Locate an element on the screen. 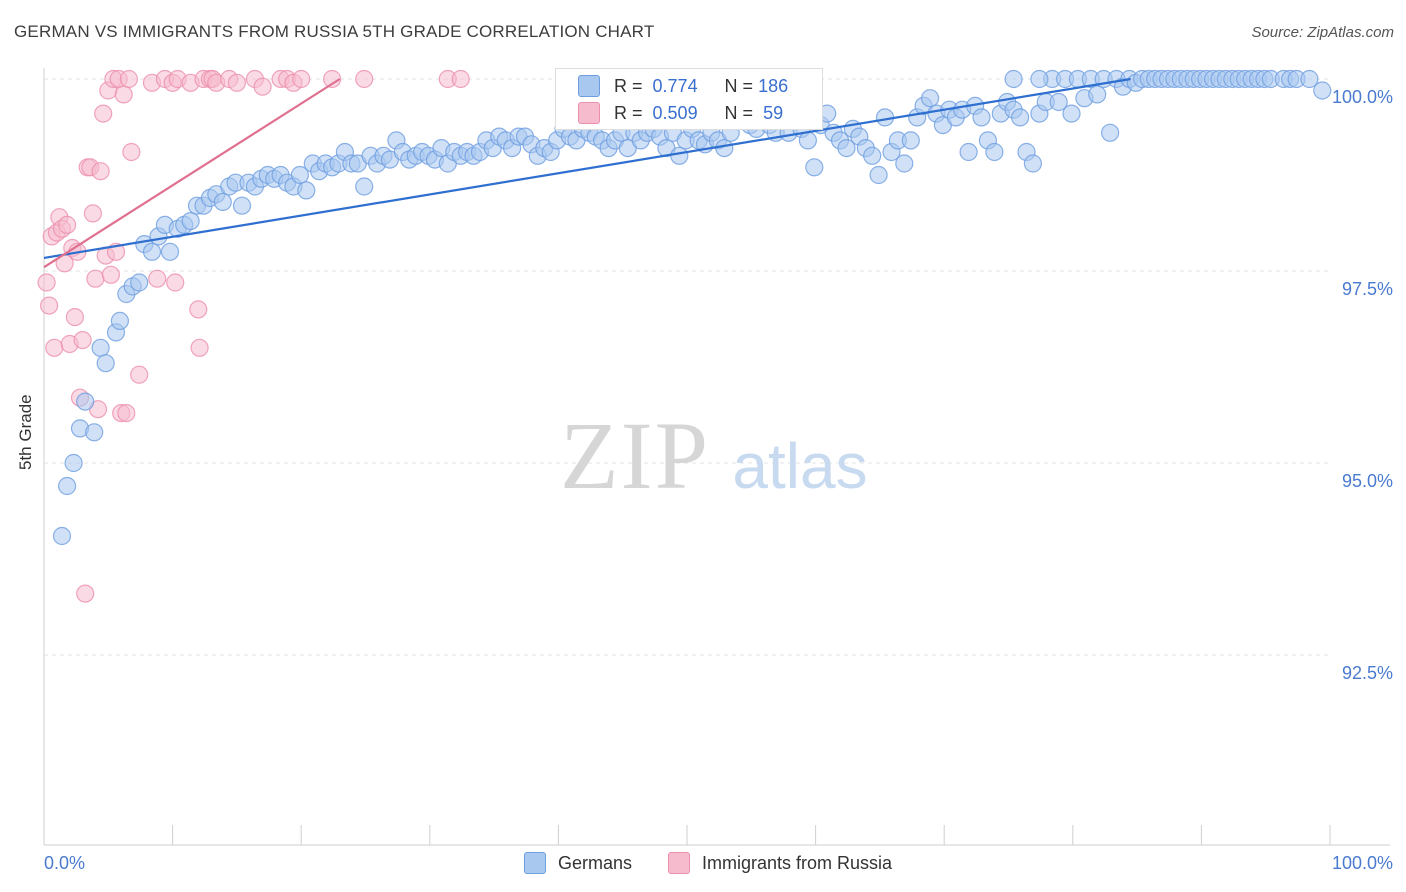 The width and height of the screenshot is (1406, 892). watermark-atlas: atlas is located at coordinates (799, 466).